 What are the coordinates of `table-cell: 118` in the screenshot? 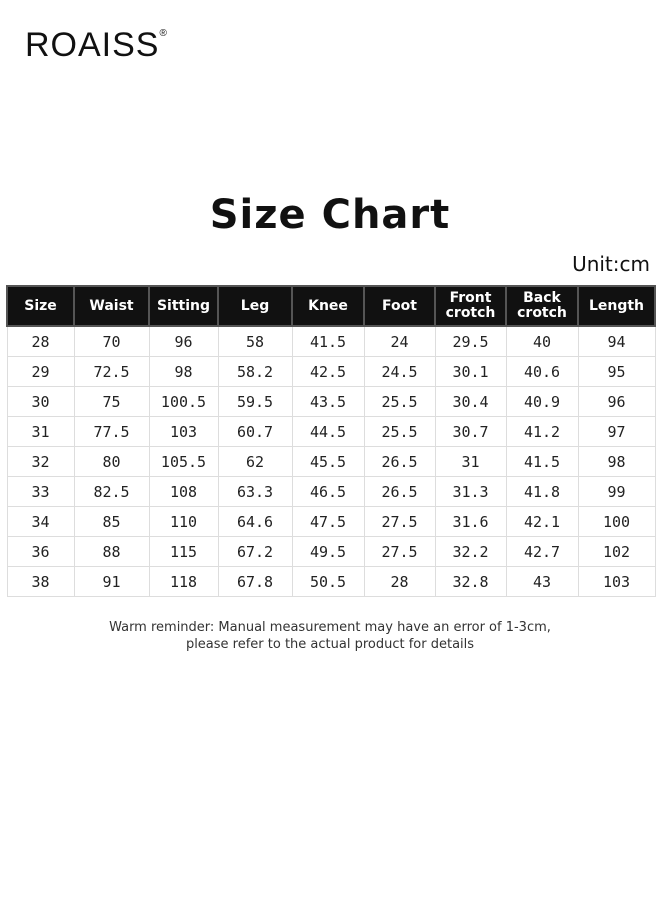 It's located at (183, 581).